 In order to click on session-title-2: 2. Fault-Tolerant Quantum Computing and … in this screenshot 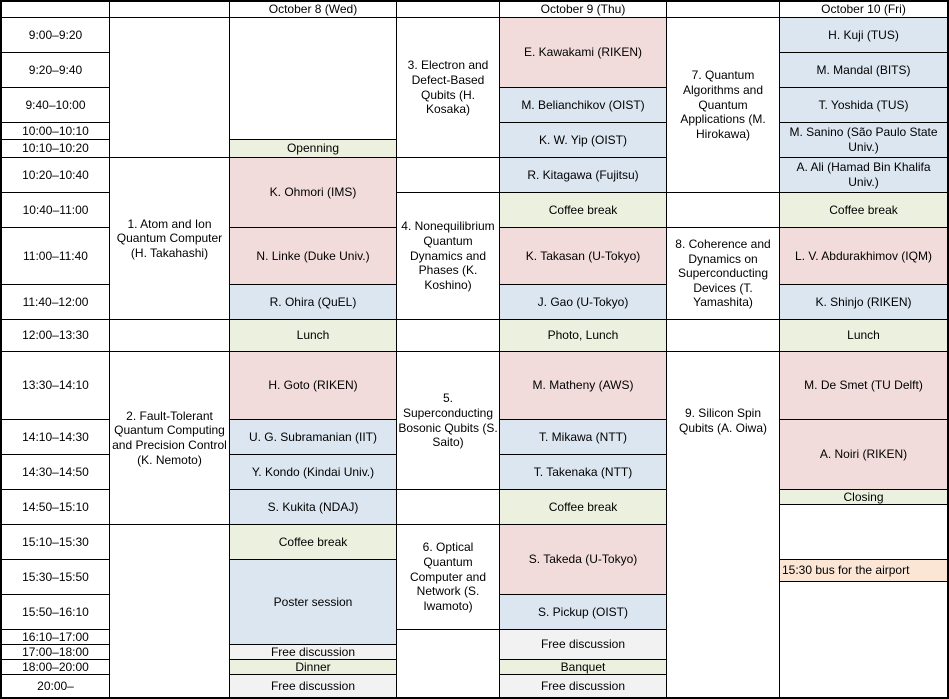, I will do `click(170, 438)`.